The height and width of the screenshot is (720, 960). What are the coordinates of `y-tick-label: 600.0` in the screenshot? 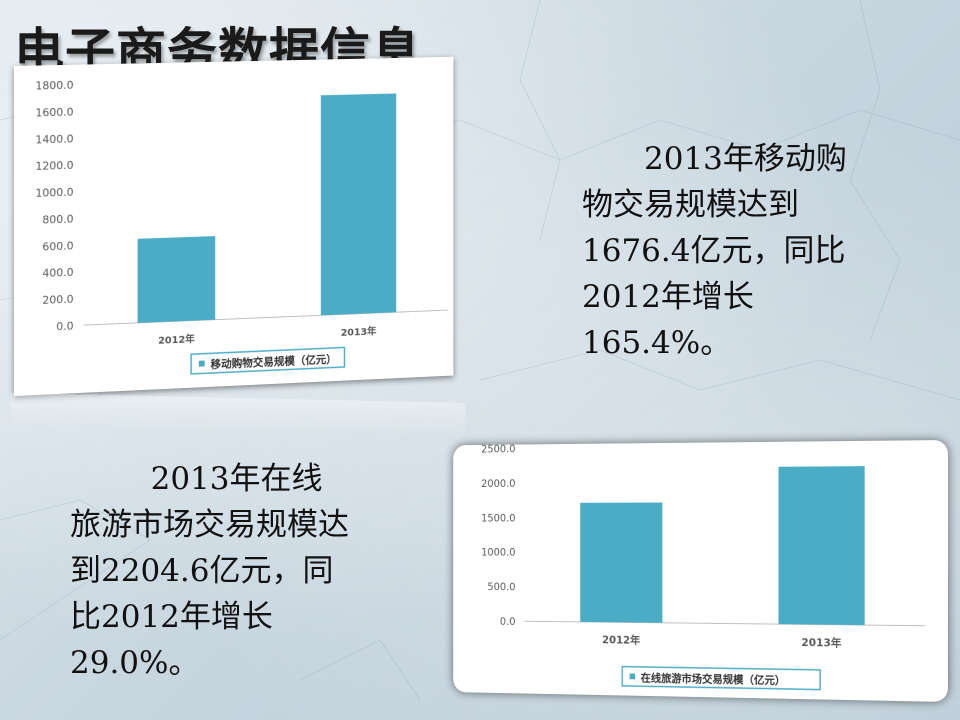 It's located at (57, 246).